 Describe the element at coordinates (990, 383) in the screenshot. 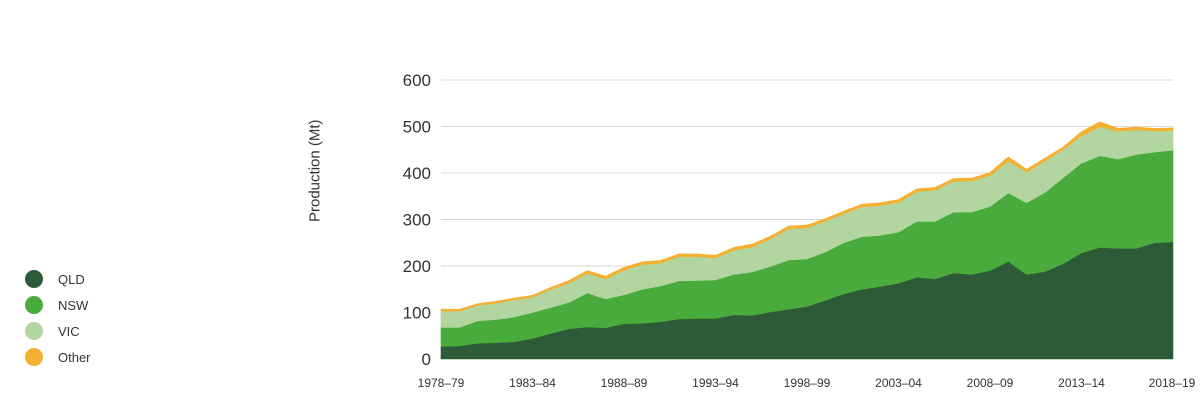

I see `x-tick-label: 2008–09` at that location.